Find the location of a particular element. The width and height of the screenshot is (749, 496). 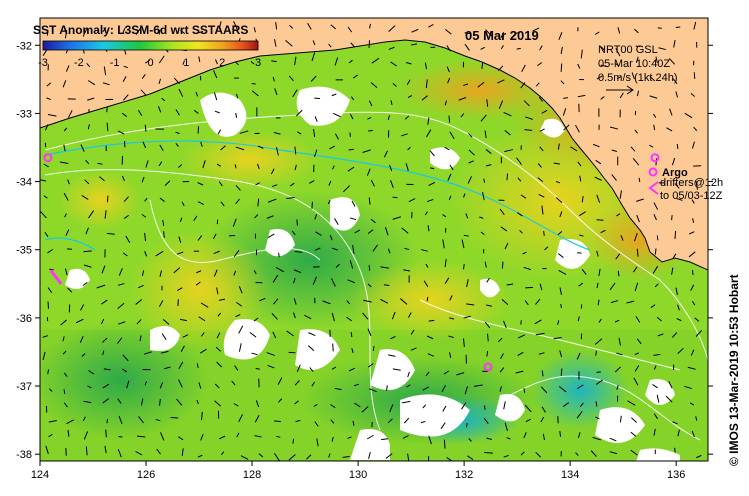

colorbar-tick-label: -2 is located at coordinates (79, 63).